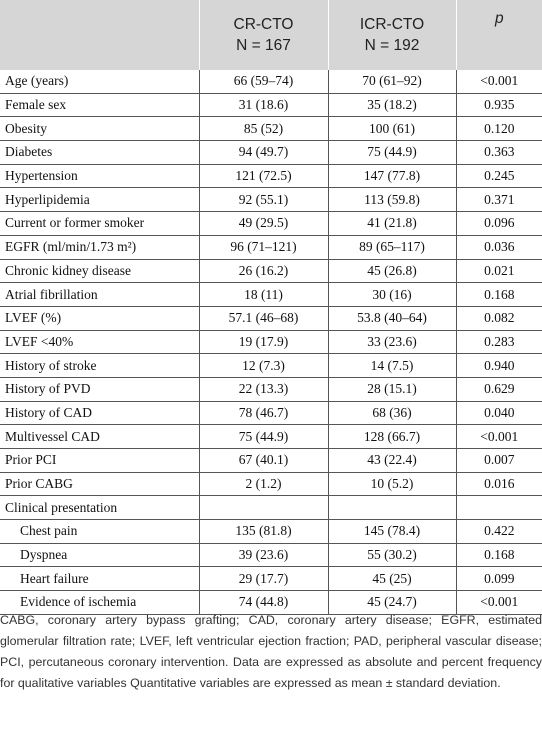  Describe the element at coordinates (100, 129) in the screenshot. I see `row-label: Obesity` at that location.